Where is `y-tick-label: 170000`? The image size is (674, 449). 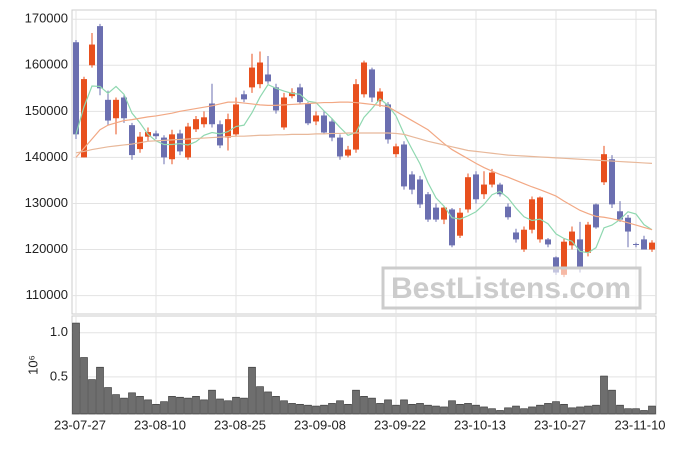
y-tick-label: 170000 is located at coordinates (46, 18).